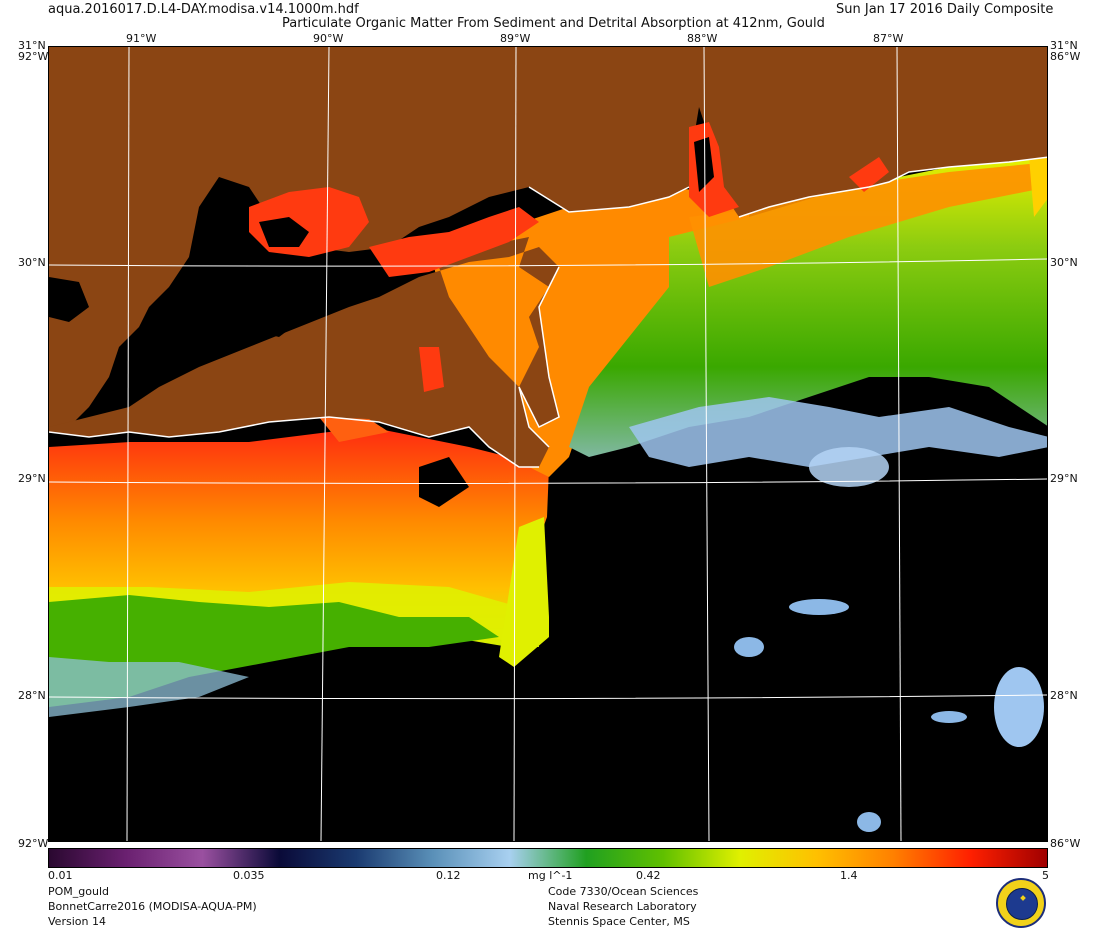 The image size is (1096, 931). Describe the element at coordinates (79, 891) in the screenshot. I see `product-code: POM_gould` at that location.